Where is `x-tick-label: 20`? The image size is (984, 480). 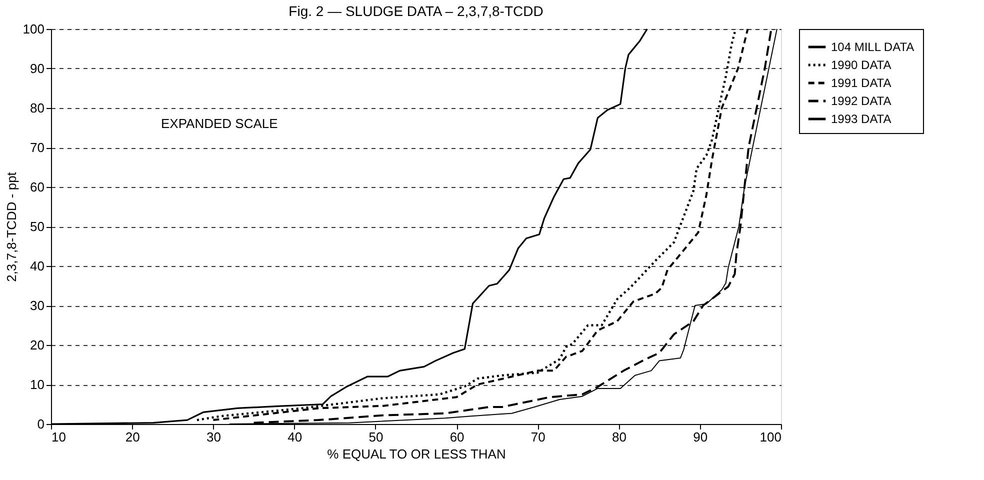 x-tick-label: 20 is located at coordinates (132, 437).